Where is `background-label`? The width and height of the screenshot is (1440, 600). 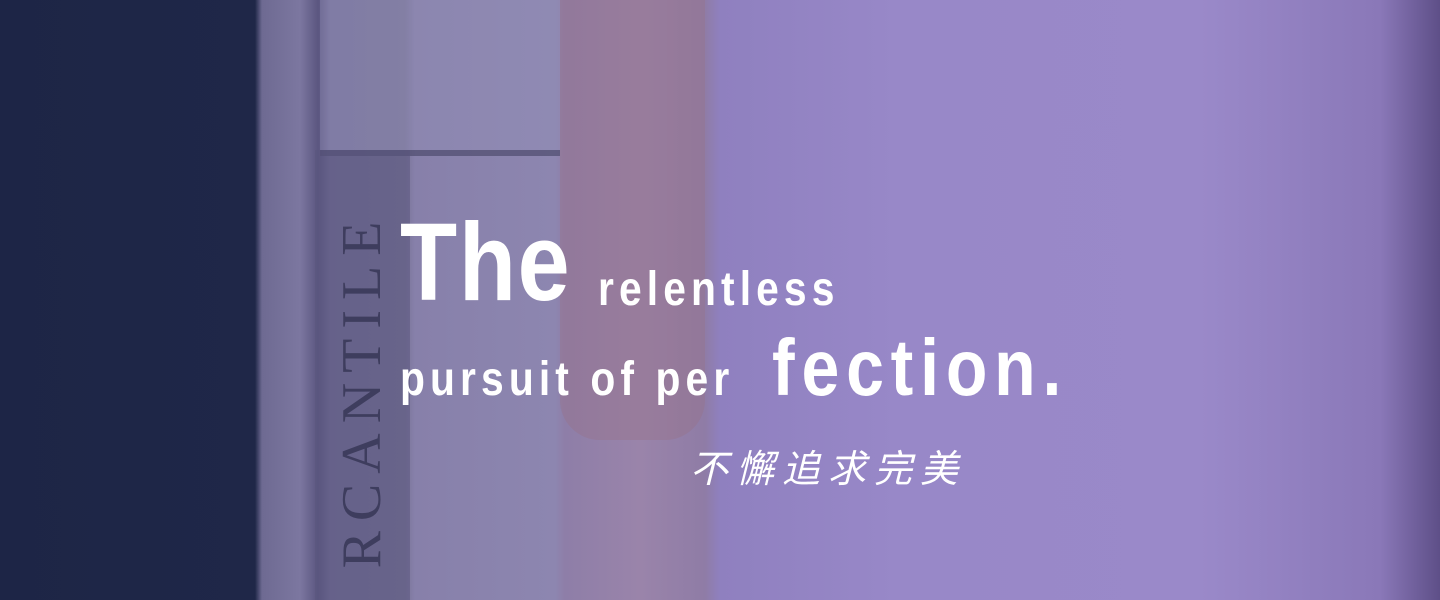 background-label is located at coordinates (362, 375).